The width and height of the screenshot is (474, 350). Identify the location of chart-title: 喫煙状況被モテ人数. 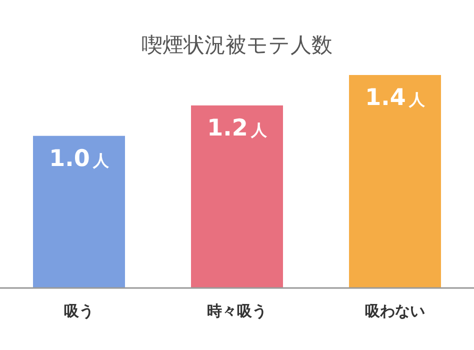
(237, 45).